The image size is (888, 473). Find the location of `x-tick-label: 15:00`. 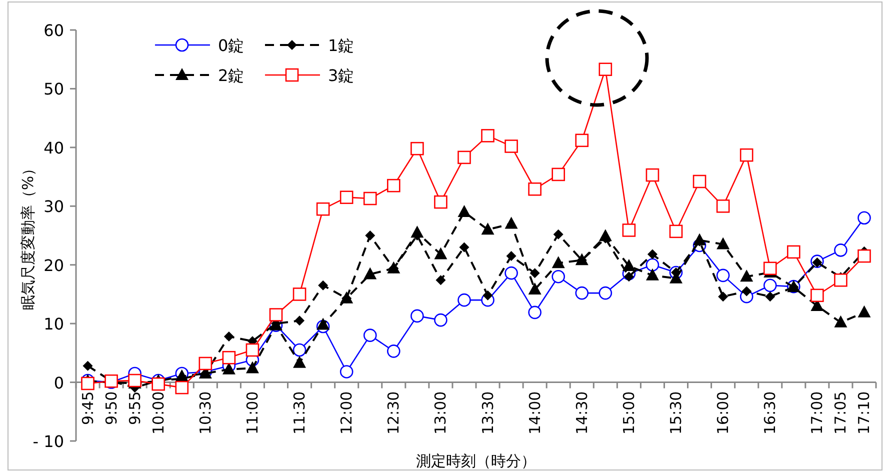

x-tick-label: 15:00 is located at coordinates (629, 413).